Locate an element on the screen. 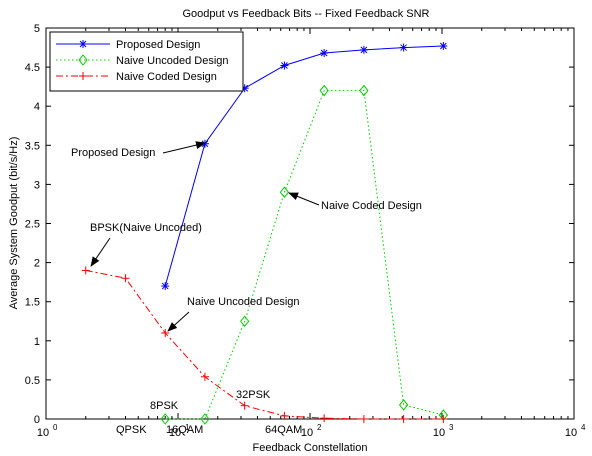 The image size is (592, 456). x-tick-exponent: 0 is located at coordinates (55, 427).